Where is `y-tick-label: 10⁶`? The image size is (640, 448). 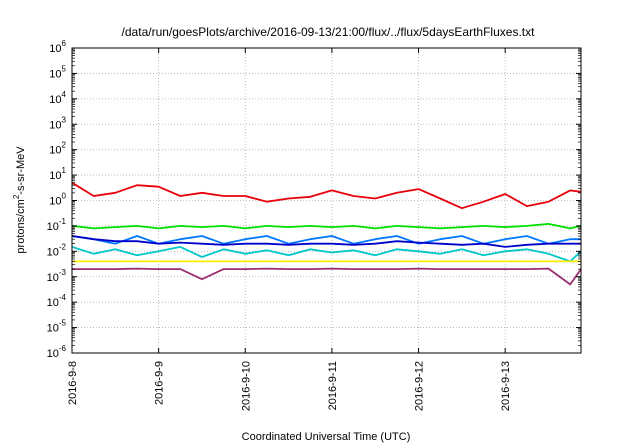 y-tick-label: 10⁶ is located at coordinates (57, 47).